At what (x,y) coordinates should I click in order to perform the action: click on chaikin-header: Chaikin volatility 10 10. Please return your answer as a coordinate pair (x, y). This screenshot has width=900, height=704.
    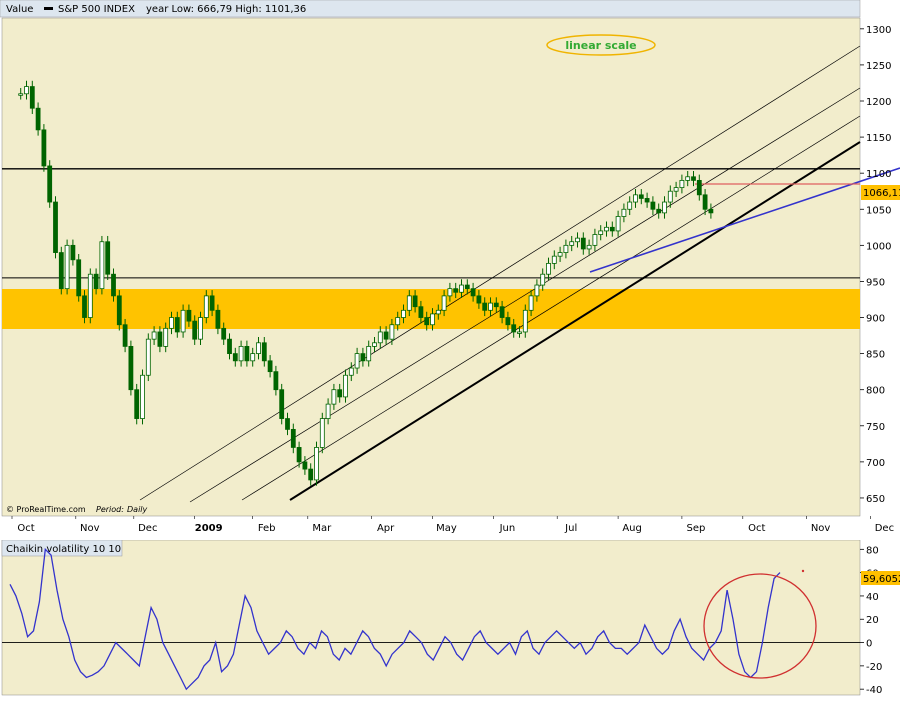
    Looking at the image, I should click on (63, 549).